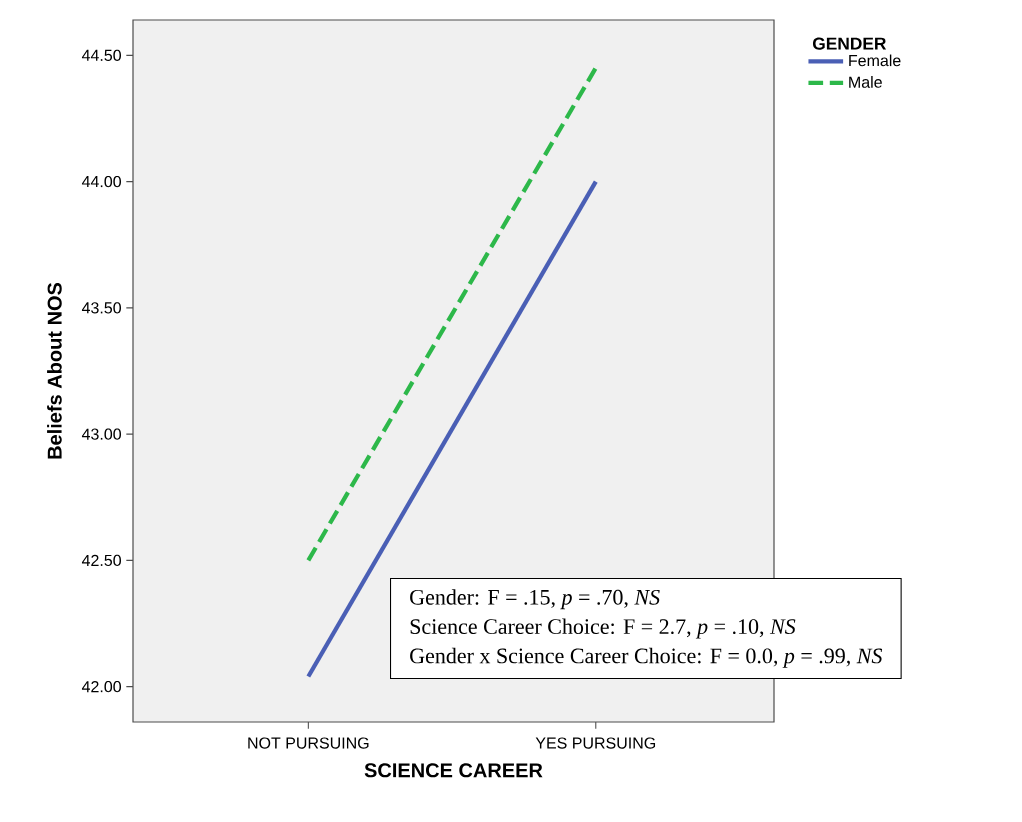 This screenshot has width=1022, height=822. What do you see at coordinates (101, 308) in the screenshot?
I see `y-tick-label: 43.50` at bounding box center [101, 308].